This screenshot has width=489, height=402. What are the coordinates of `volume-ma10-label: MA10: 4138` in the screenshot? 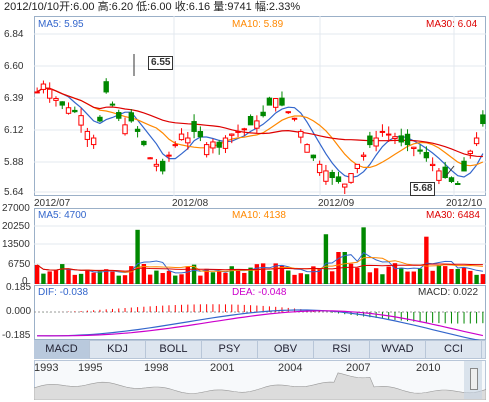 It's located at (259, 215).